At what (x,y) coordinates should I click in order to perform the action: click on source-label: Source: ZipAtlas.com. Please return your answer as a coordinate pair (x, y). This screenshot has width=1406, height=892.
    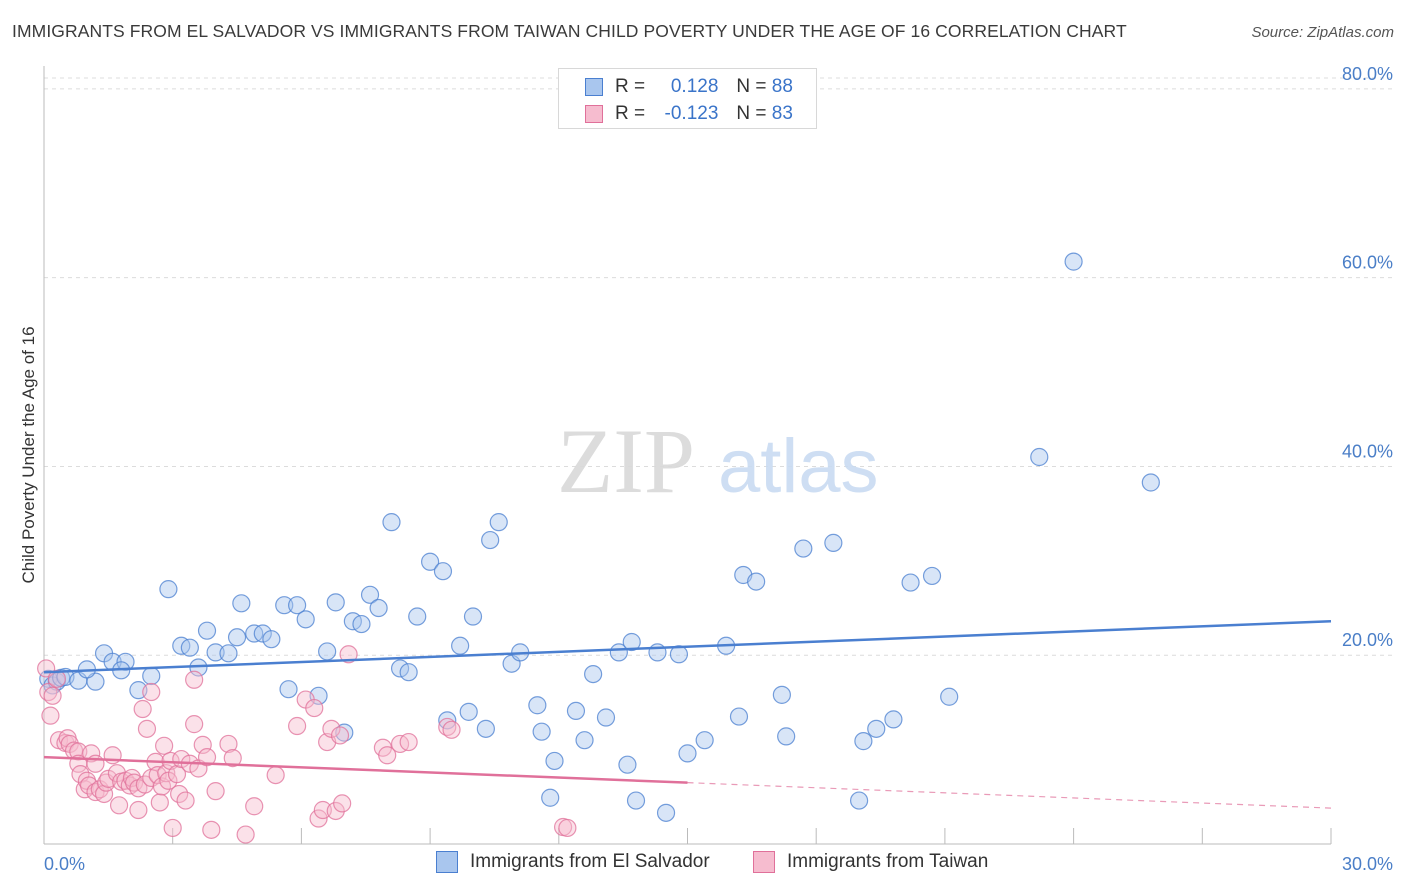
    Looking at the image, I should click on (1322, 32).